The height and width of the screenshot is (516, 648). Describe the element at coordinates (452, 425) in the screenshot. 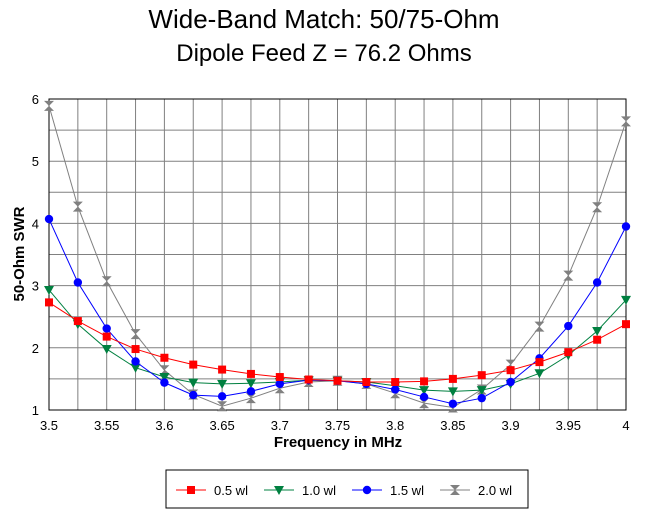

I see `x-tick-label: 3.85` at that location.